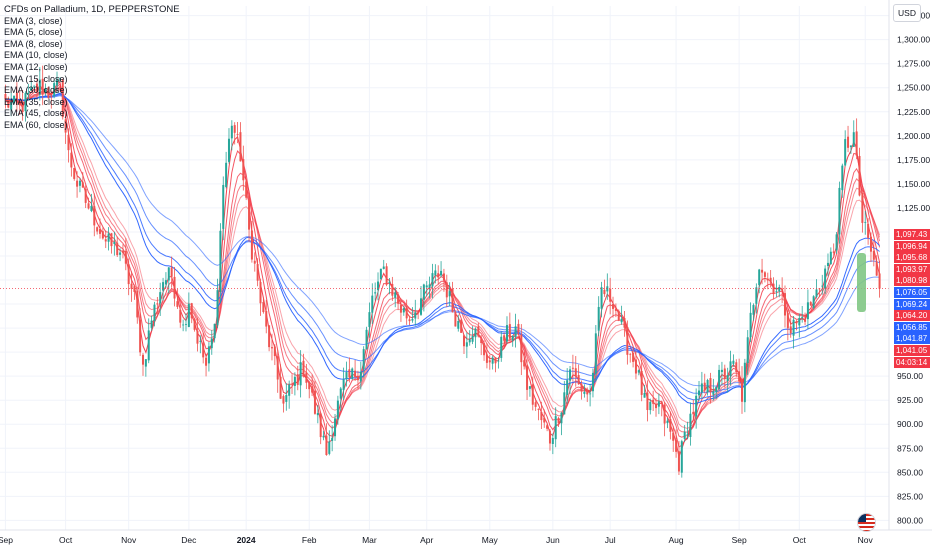  I want to click on price-tag: 1,041.87, so click(912, 339).